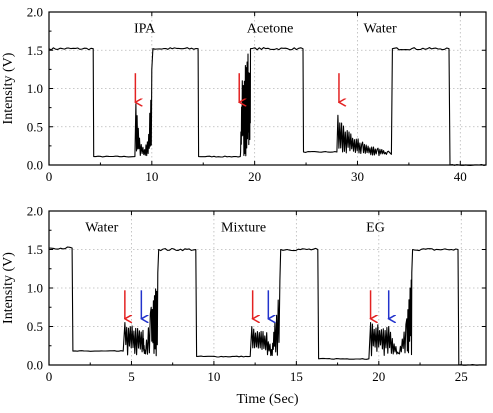  Describe the element at coordinates (461, 376) in the screenshot. I see `x-tick-label: 25` at that location.